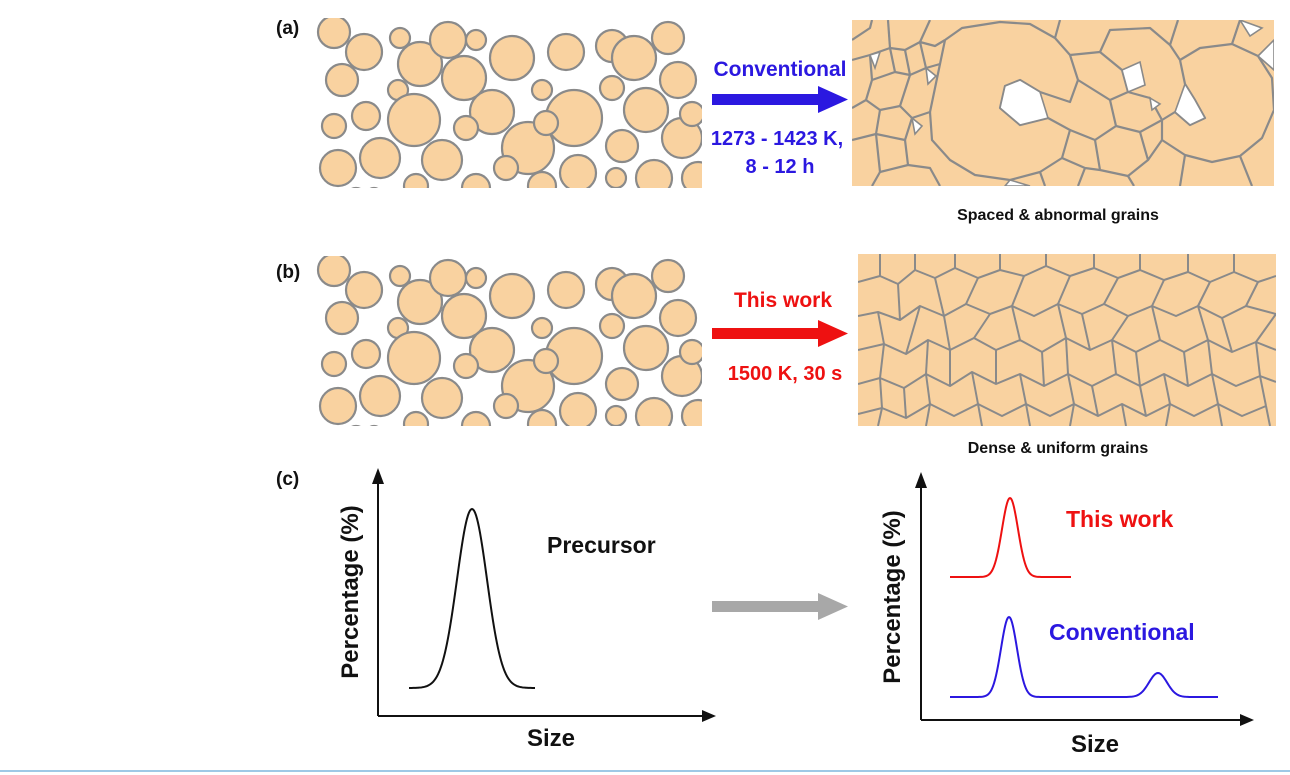  I want to click on right-y-axis-arrowhead, so click(921, 480).